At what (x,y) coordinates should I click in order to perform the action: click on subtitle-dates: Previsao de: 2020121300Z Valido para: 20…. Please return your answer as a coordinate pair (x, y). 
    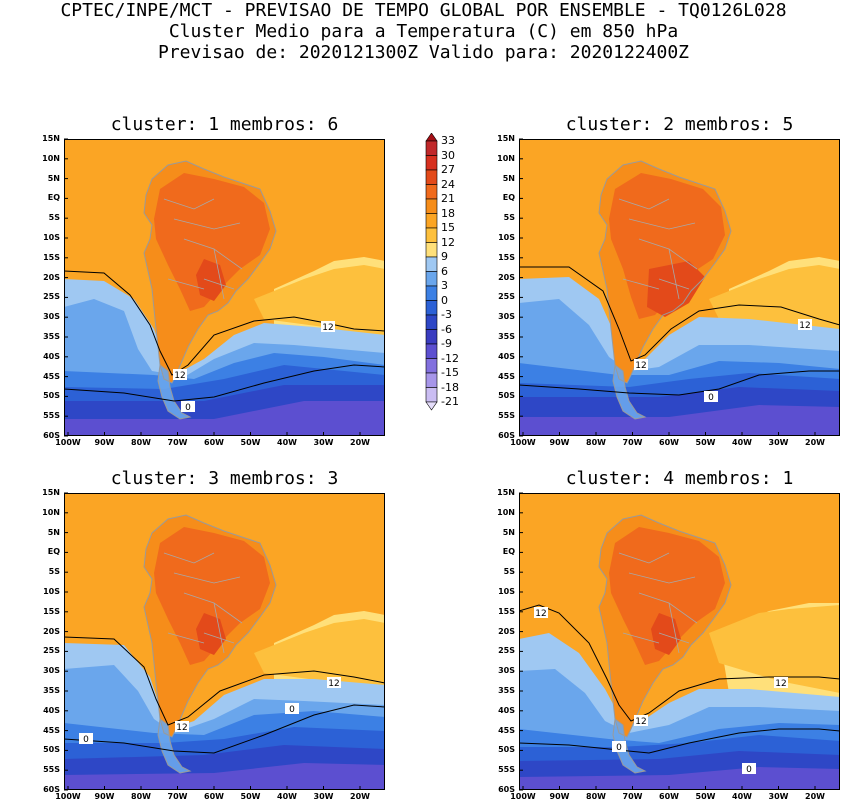
    Looking at the image, I should click on (423, 52).